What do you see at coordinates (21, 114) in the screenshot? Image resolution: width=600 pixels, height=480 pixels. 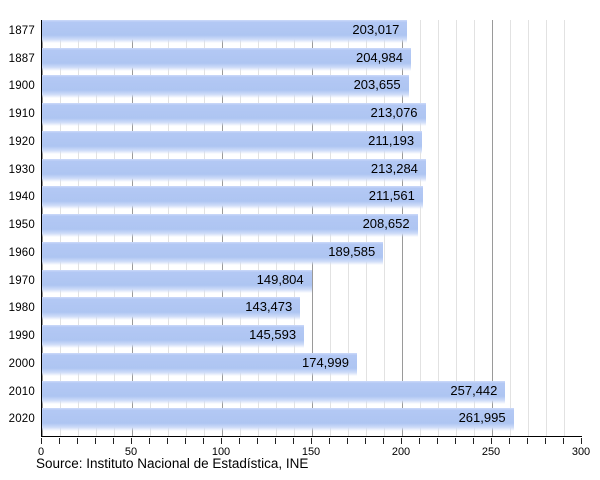 I see `axis-label-year: 1910` at bounding box center [21, 114].